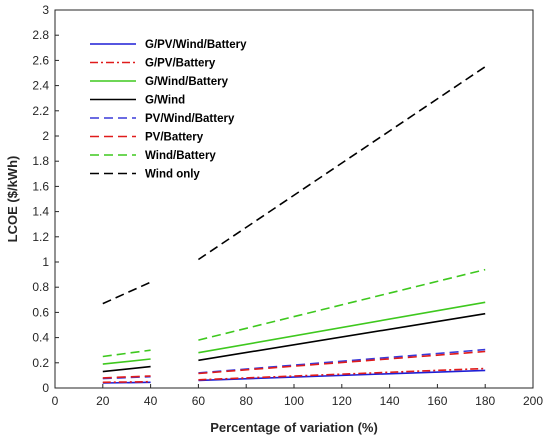 This screenshot has height=440, width=550. What do you see at coordinates (40, 86) in the screenshot?
I see `y-tick-label: 2.4` at bounding box center [40, 86].